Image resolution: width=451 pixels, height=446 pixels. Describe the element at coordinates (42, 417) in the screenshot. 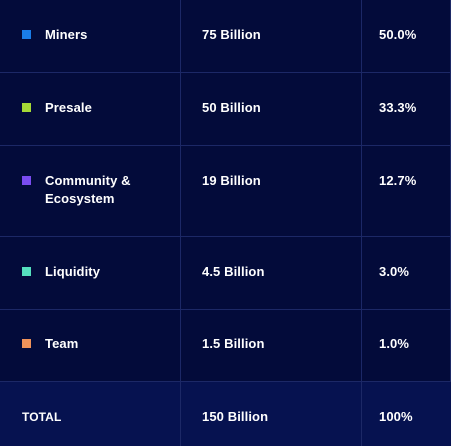

I see `total-label: TOTAL` at that location.